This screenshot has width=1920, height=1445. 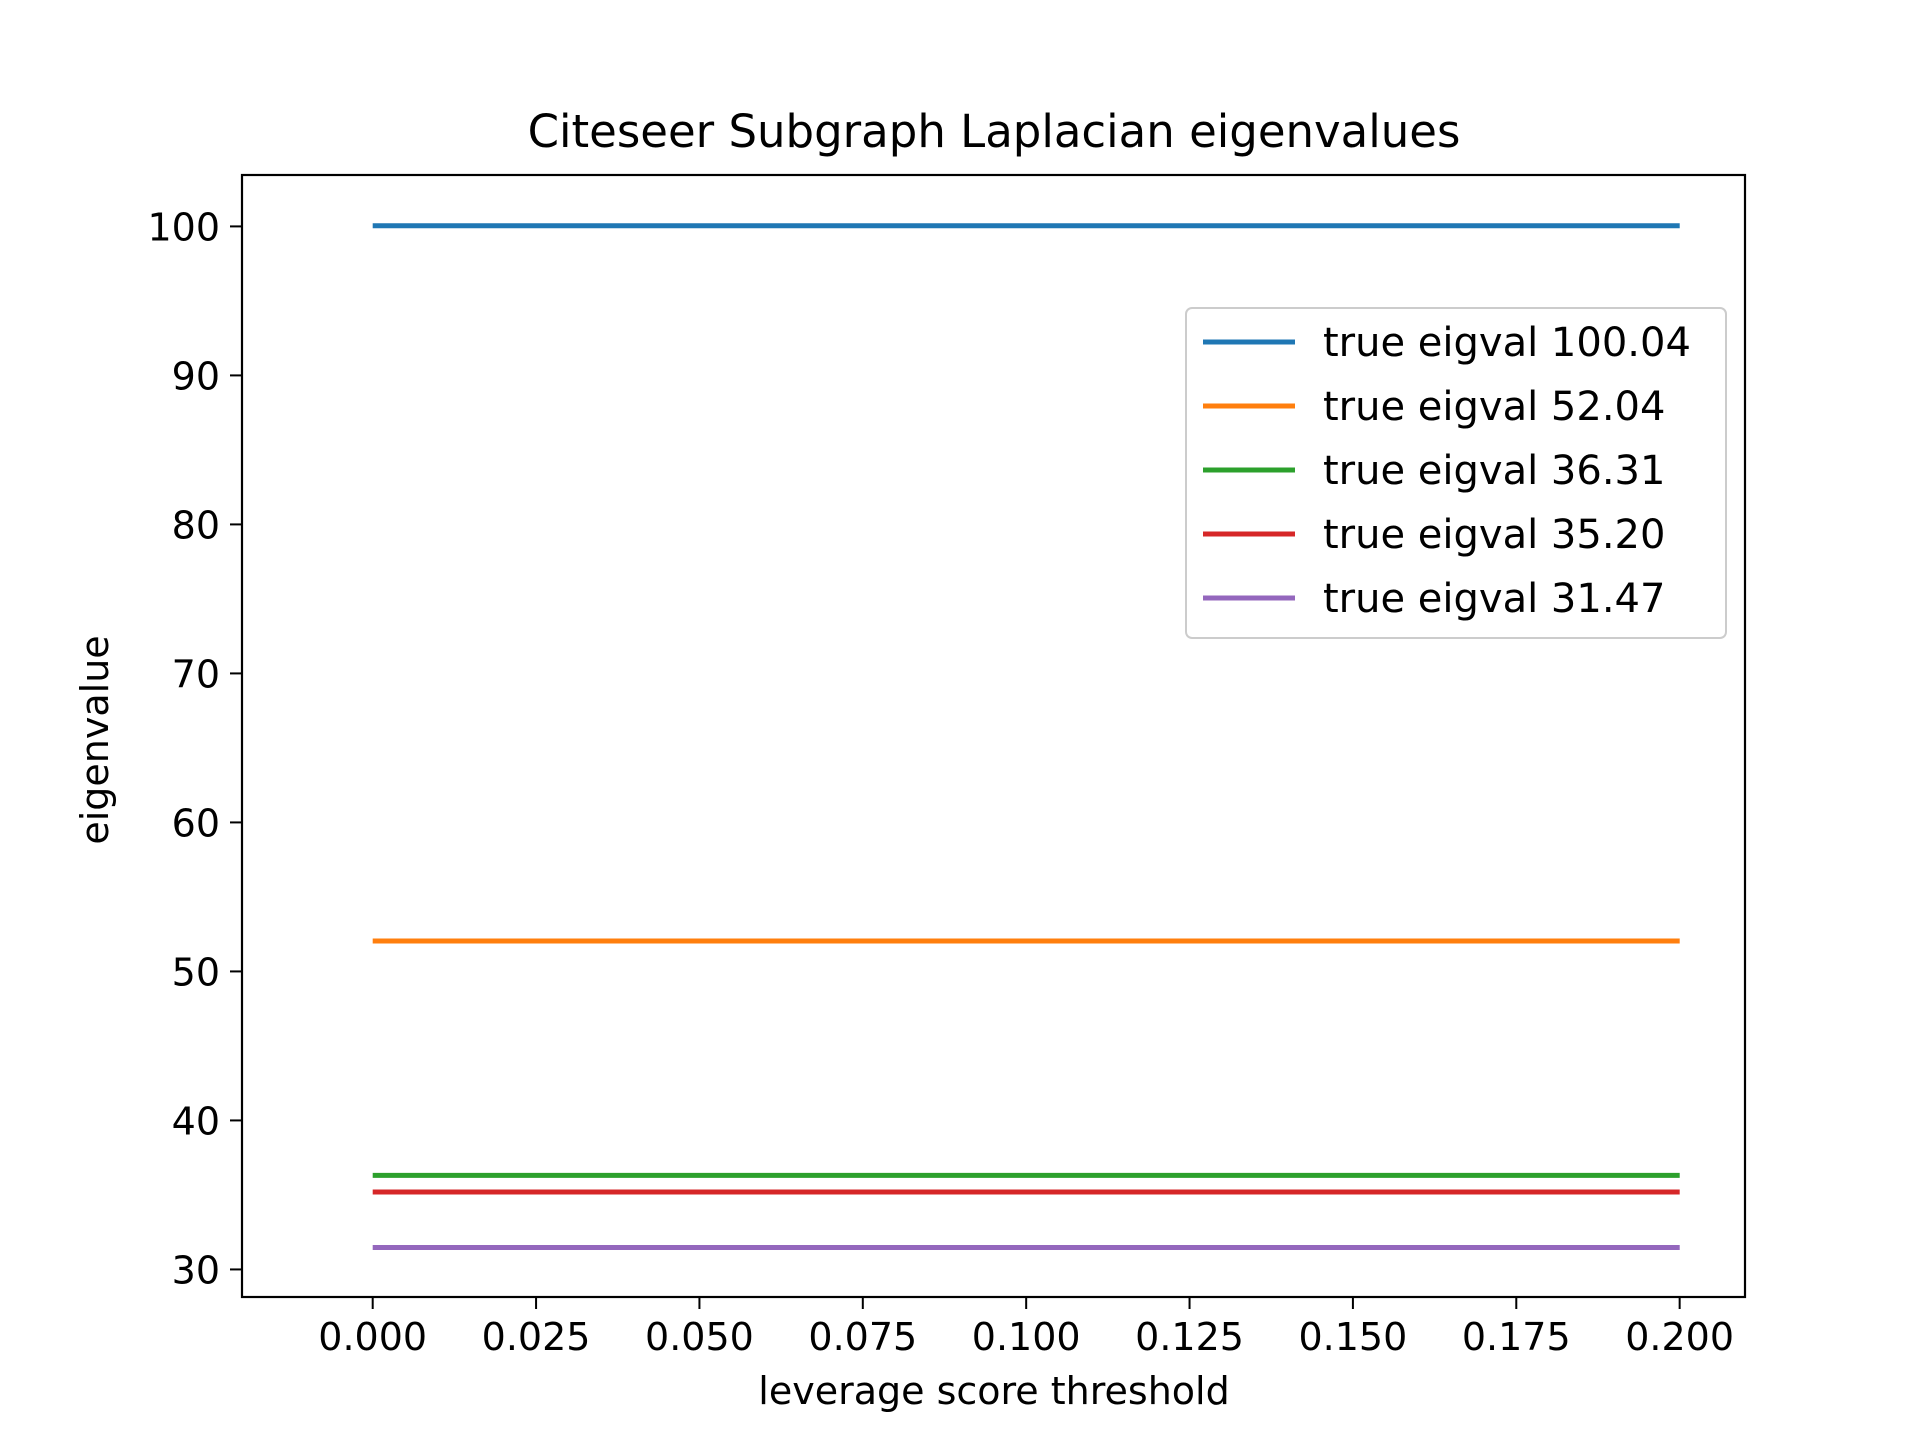 What do you see at coordinates (1494, 471) in the screenshot?
I see `legend-label: true eigval 36.31` at bounding box center [1494, 471].